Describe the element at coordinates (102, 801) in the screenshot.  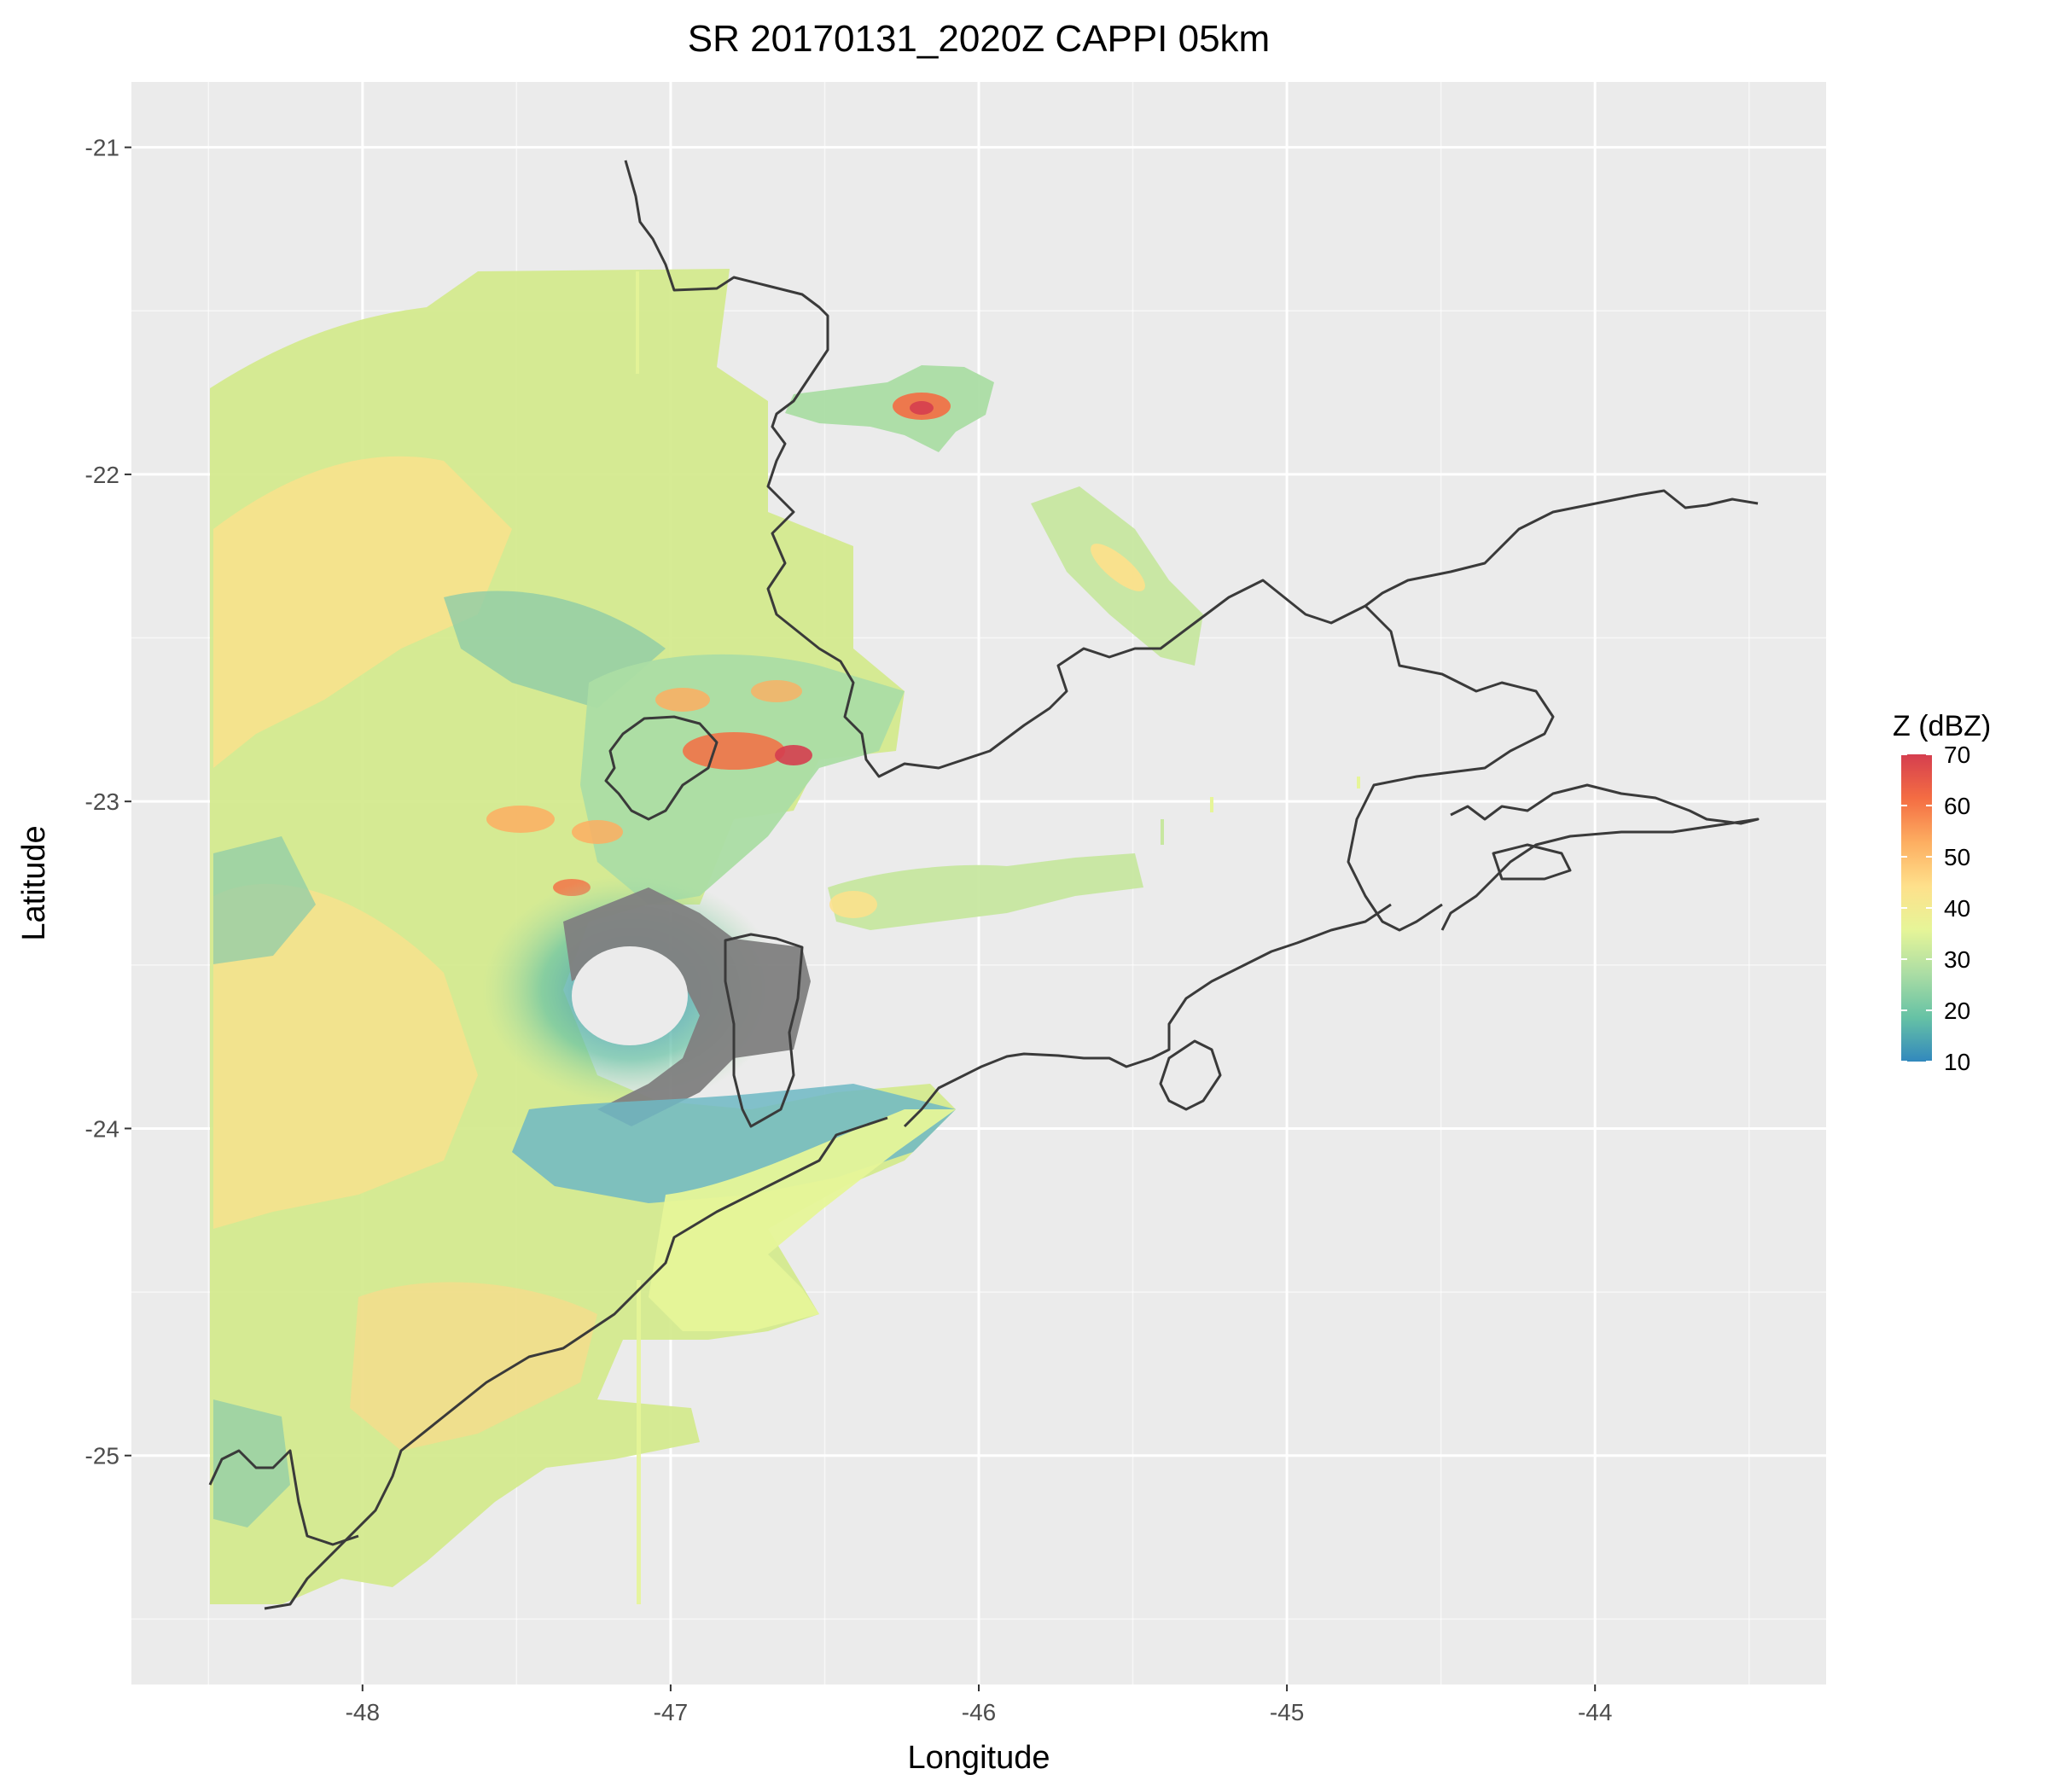
I see `y-tick-label: -23` at that location.